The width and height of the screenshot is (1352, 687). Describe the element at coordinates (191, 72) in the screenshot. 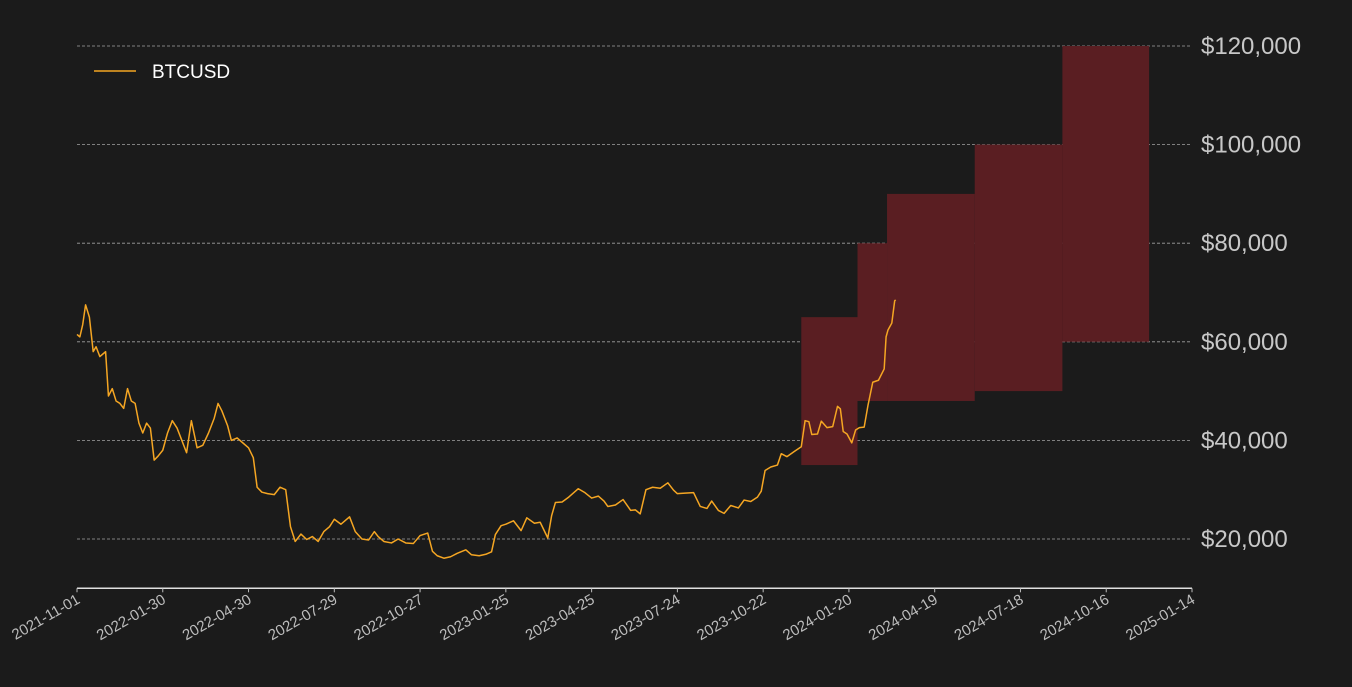

I see `legend-label-btcusd: BTCUSD` at that location.